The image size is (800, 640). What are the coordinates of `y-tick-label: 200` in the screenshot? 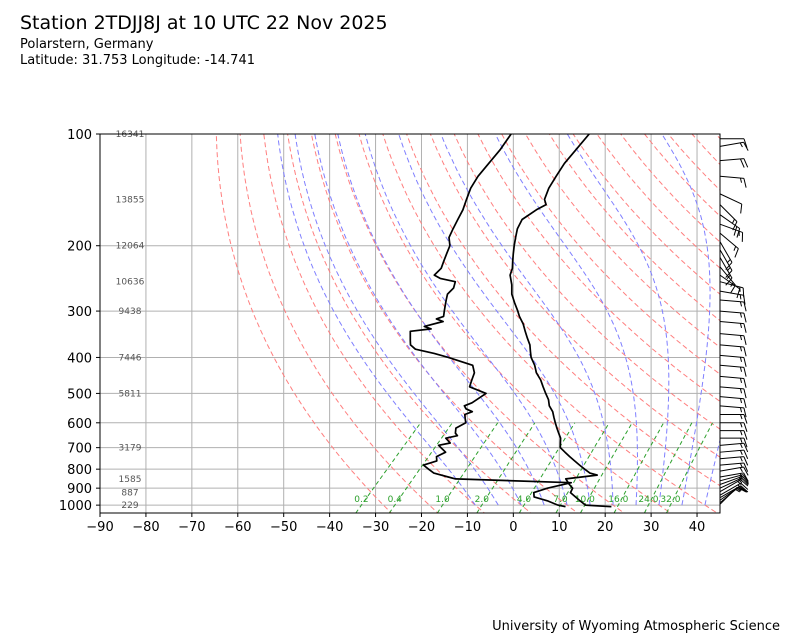 It's located at (79, 247).